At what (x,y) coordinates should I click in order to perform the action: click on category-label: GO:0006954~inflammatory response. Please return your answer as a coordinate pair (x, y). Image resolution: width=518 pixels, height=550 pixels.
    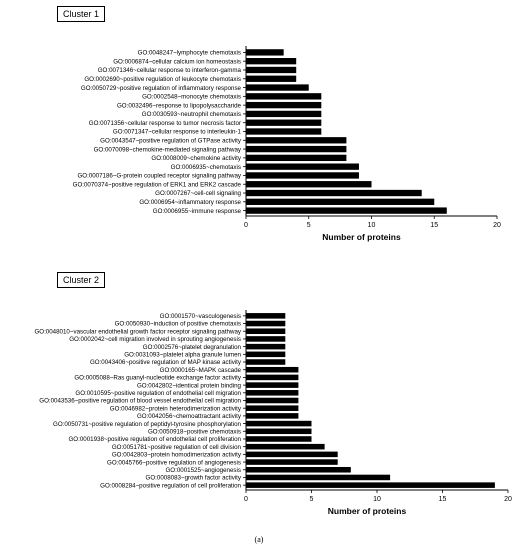
    Looking at the image, I should click on (190, 202).